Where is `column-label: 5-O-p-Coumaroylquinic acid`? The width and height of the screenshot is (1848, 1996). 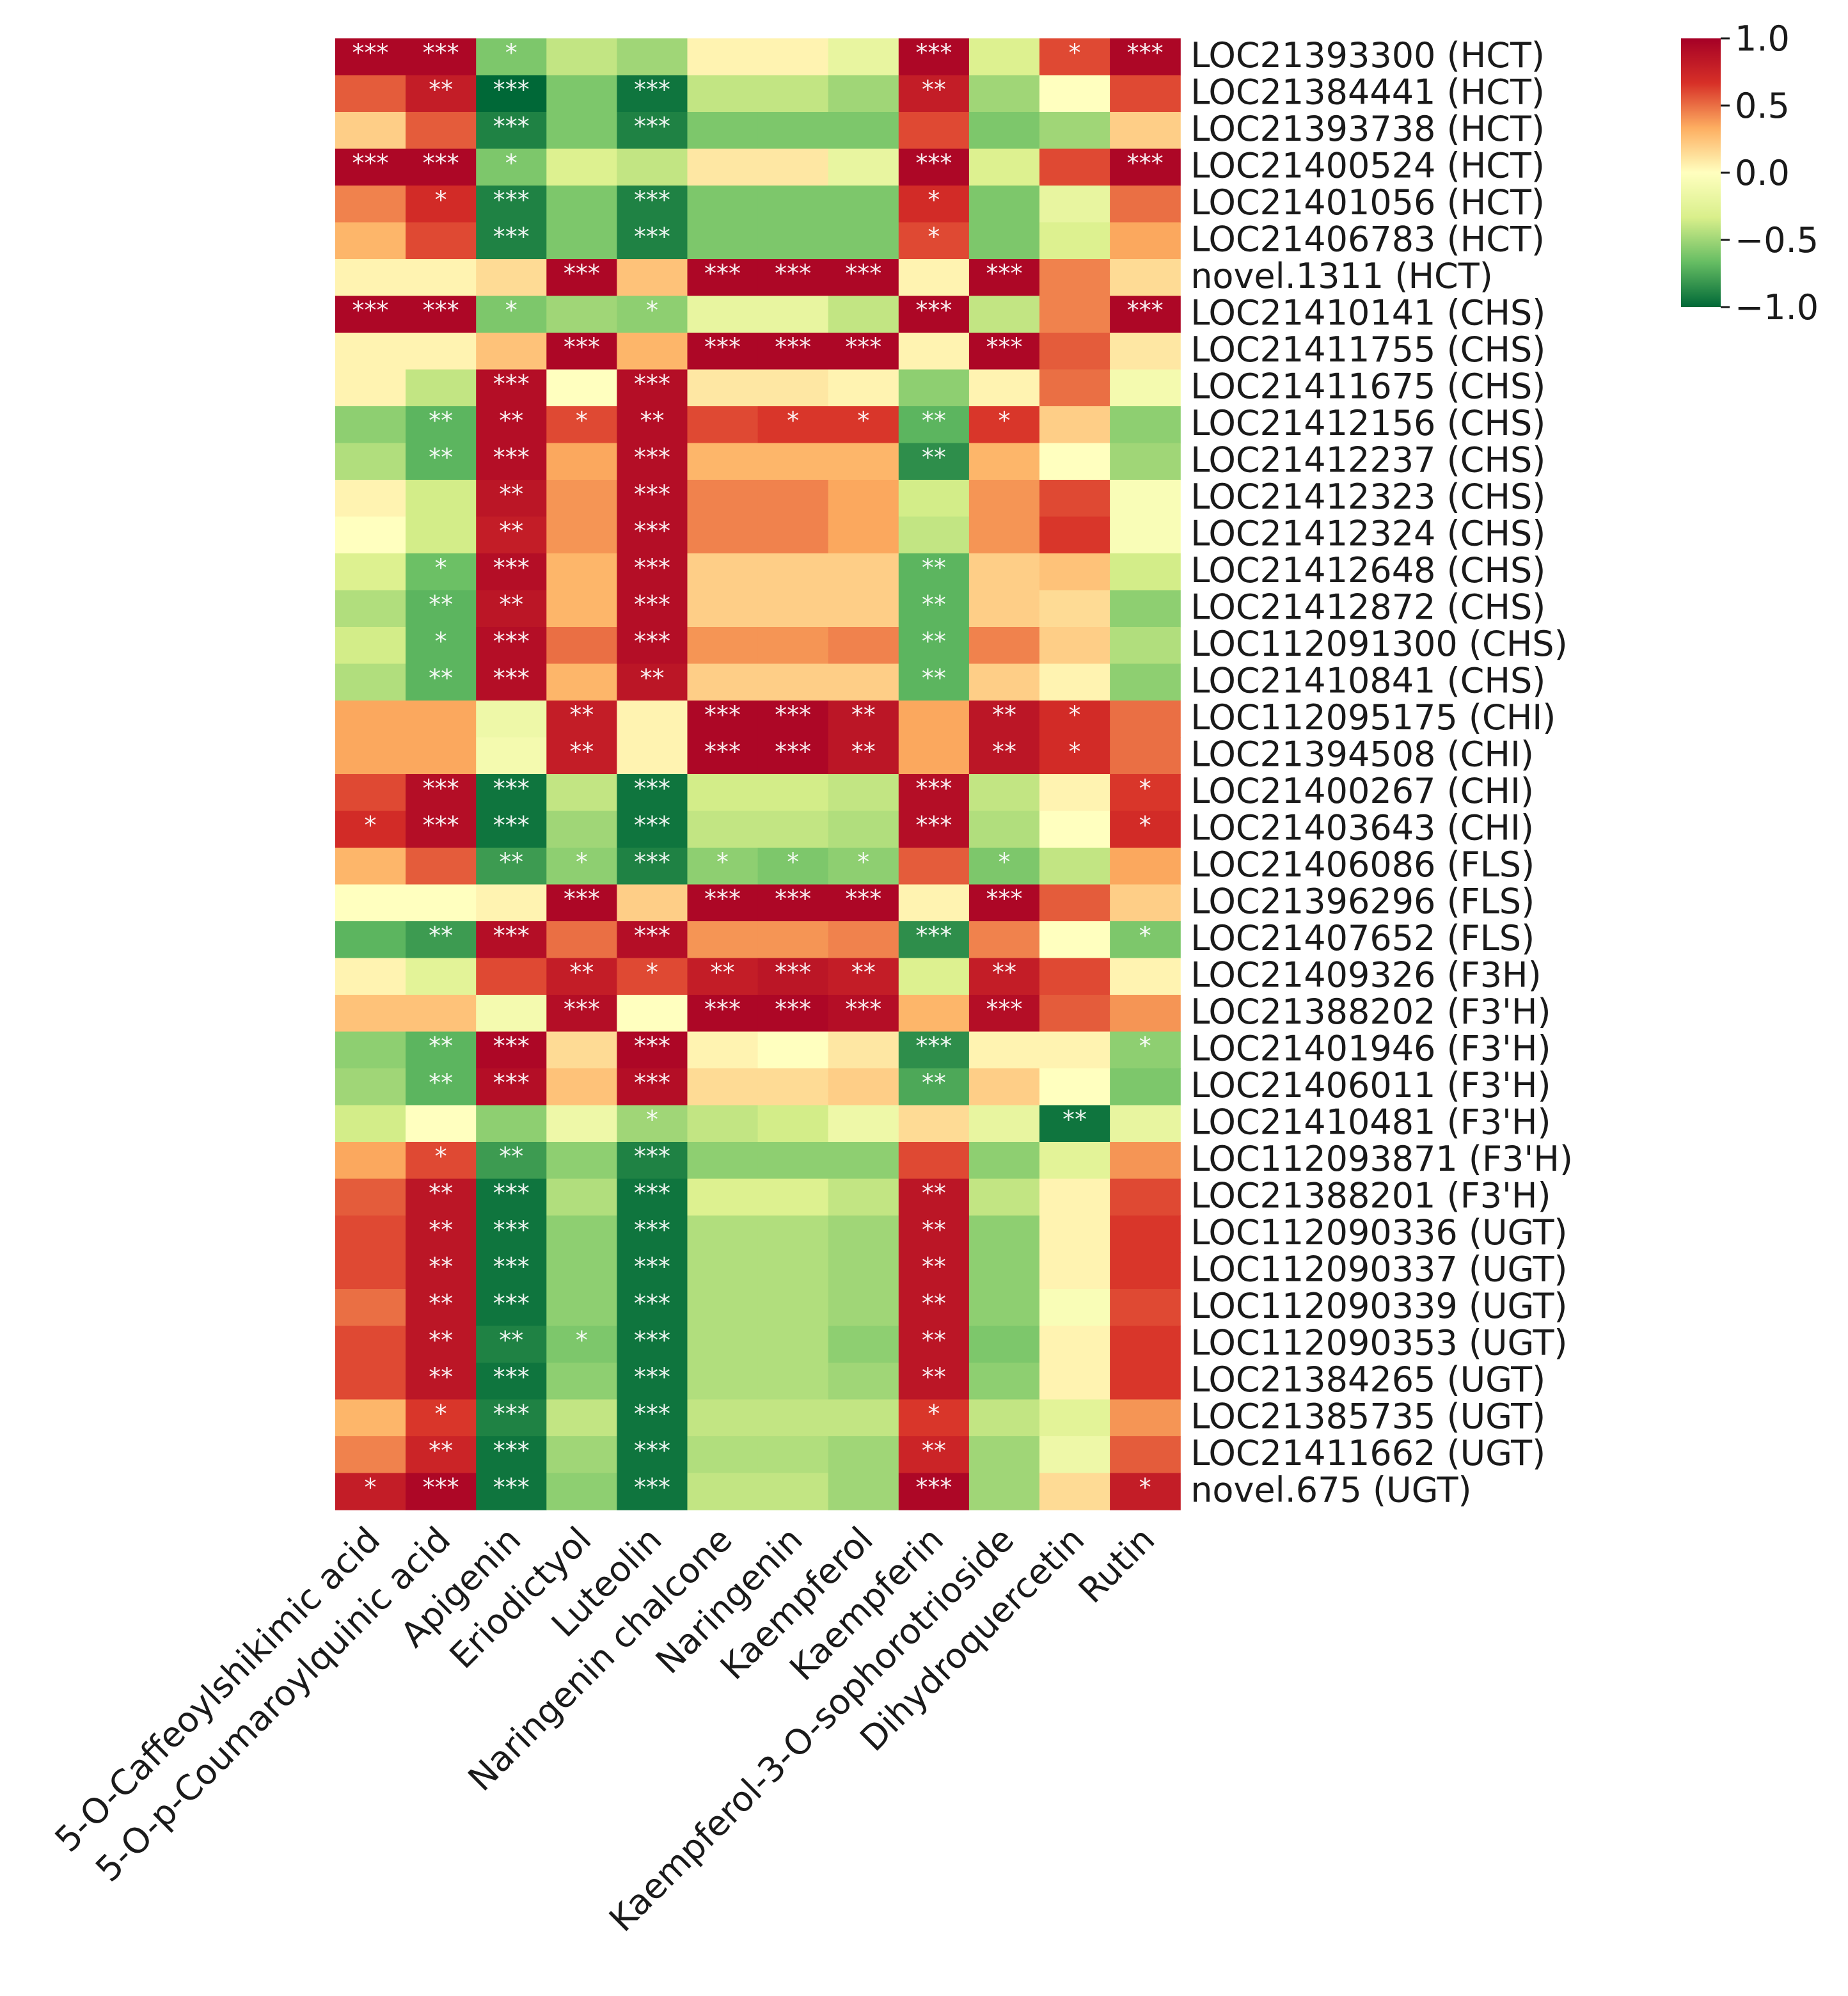
column-label: 5-O-p-Coumaroylquinic acid is located at coordinates (273, 1704).